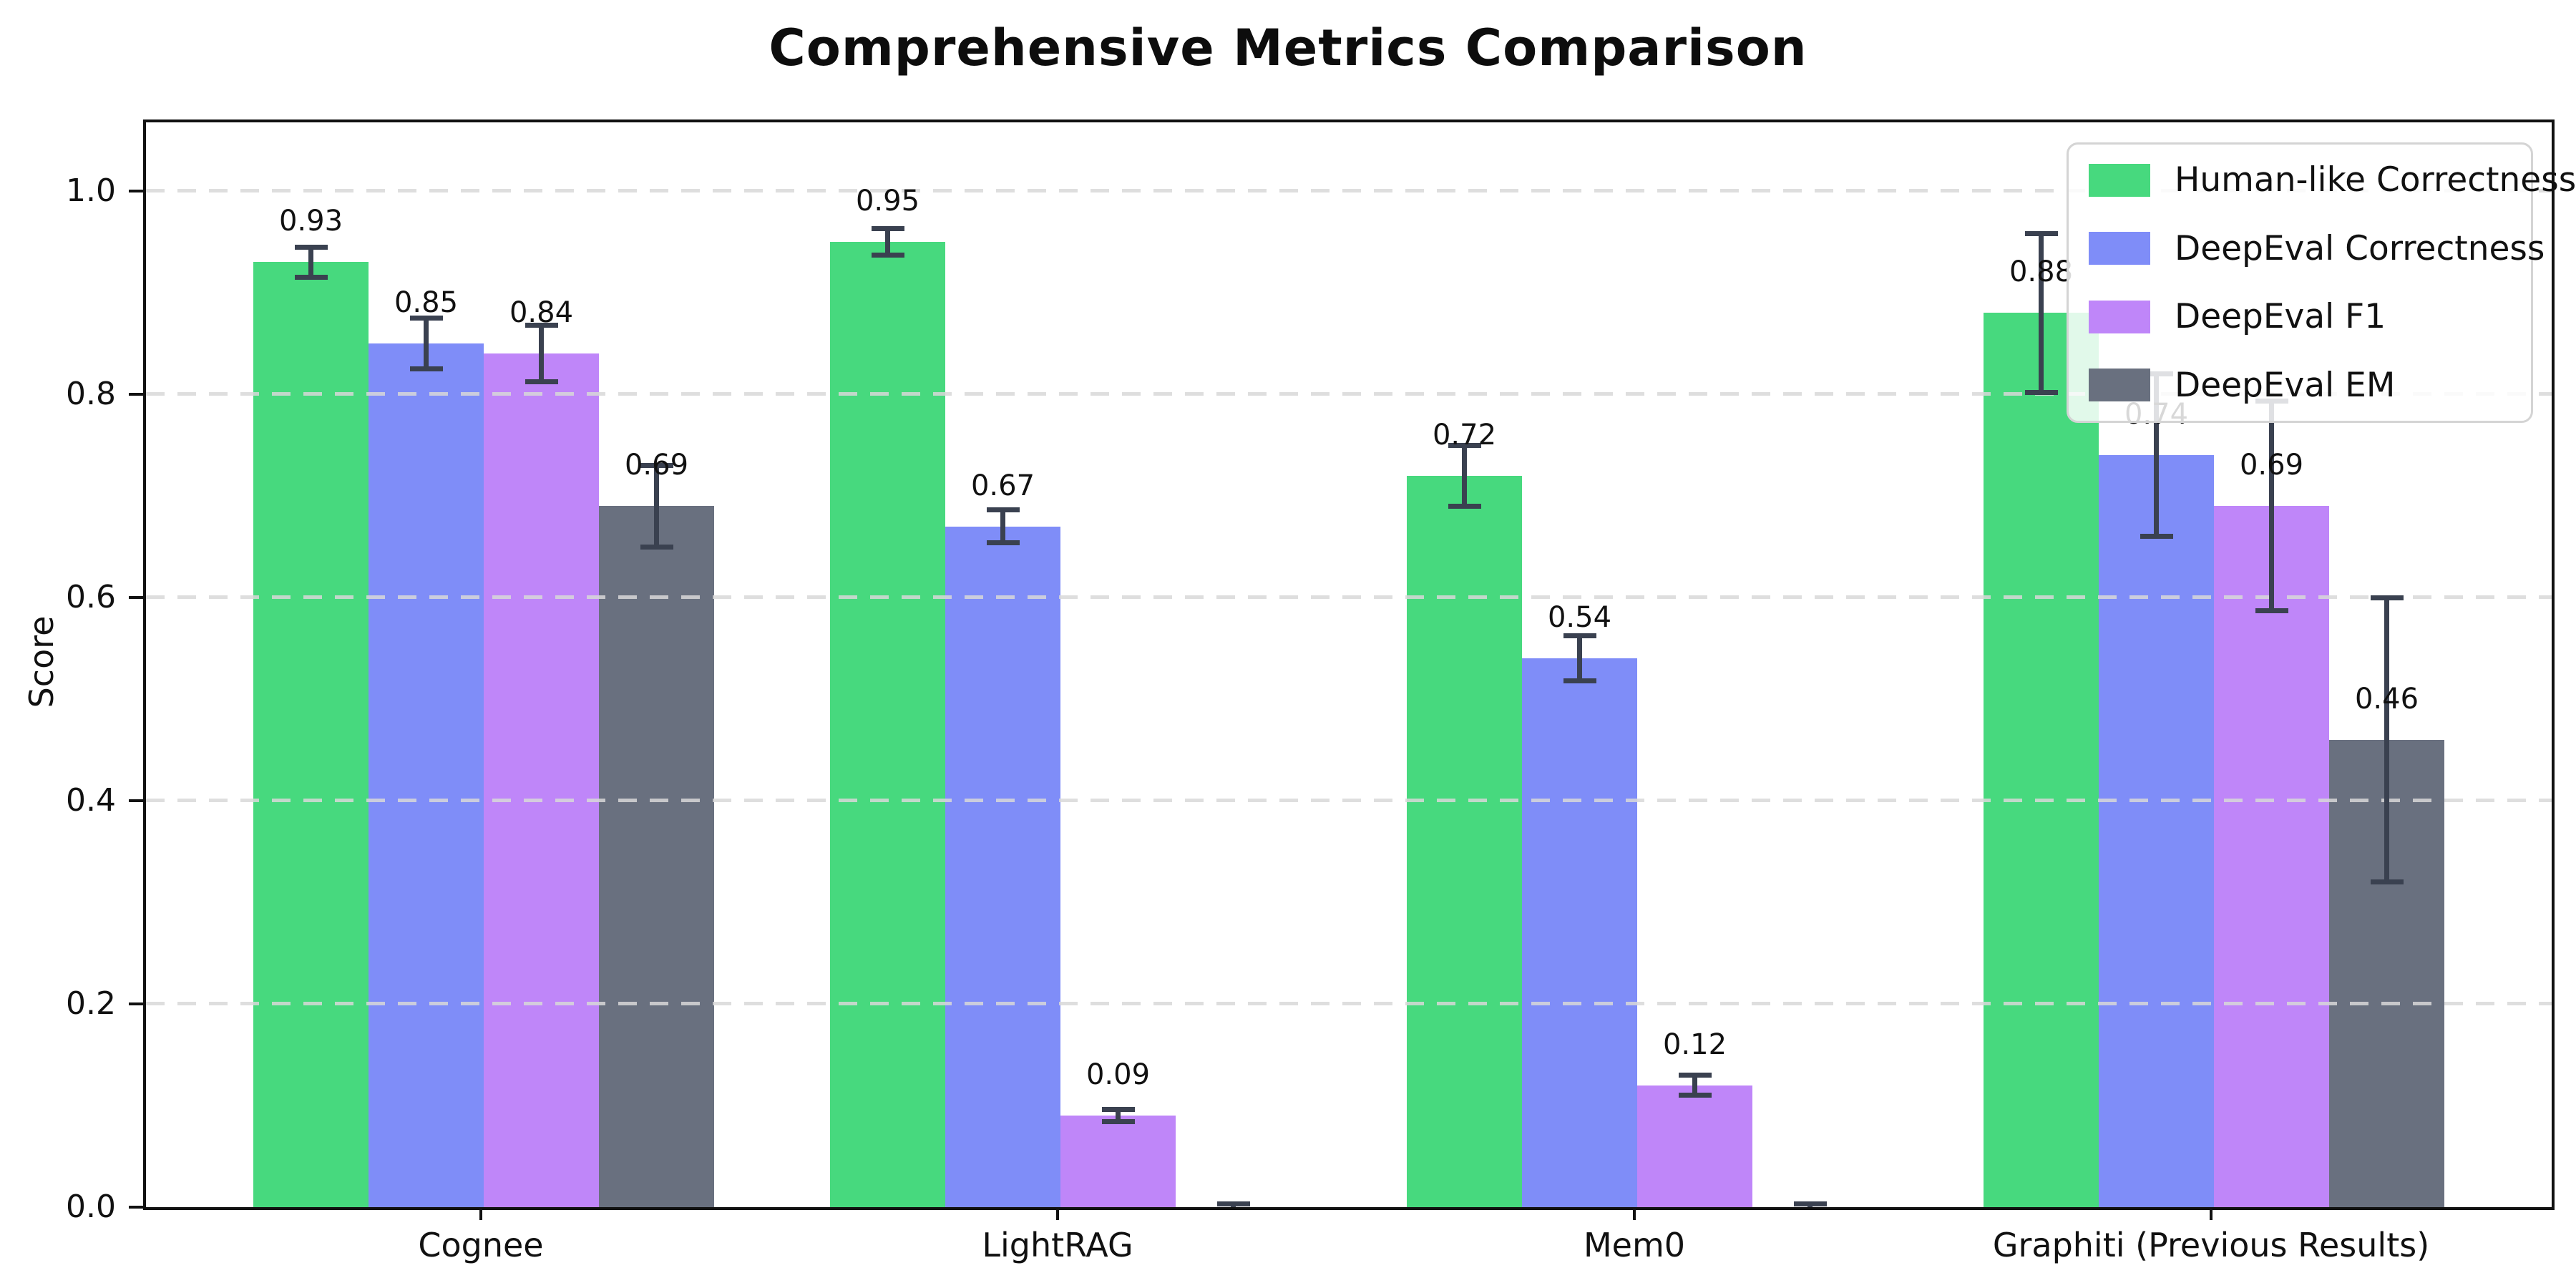  Describe the element at coordinates (310, 221) in the screenshot. I see `bar-value-label: 0.93` at that location.